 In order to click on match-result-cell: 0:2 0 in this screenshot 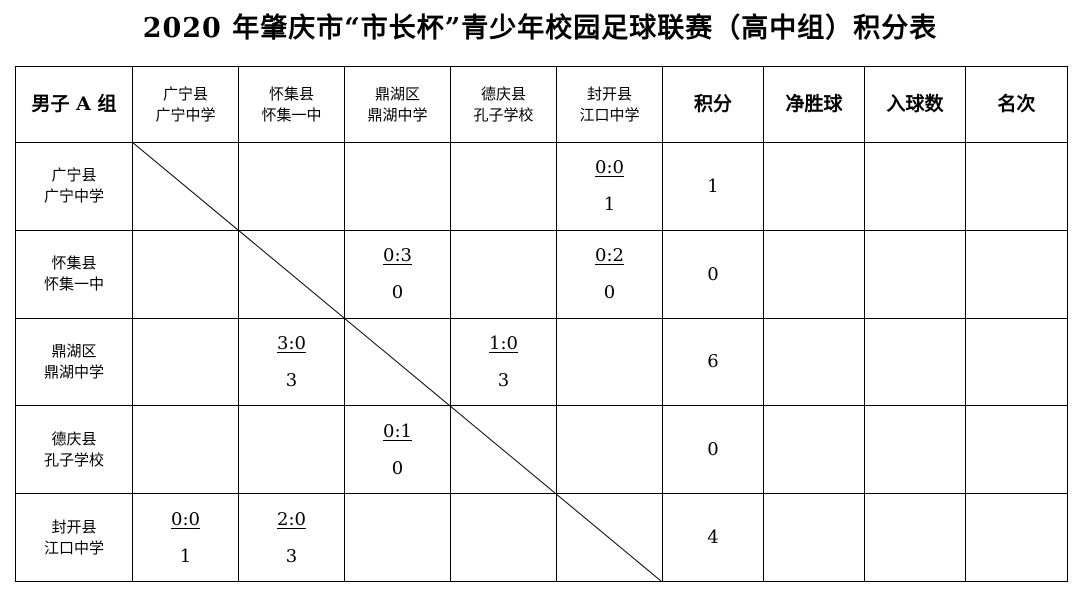, I will do `click(609, 274)`.